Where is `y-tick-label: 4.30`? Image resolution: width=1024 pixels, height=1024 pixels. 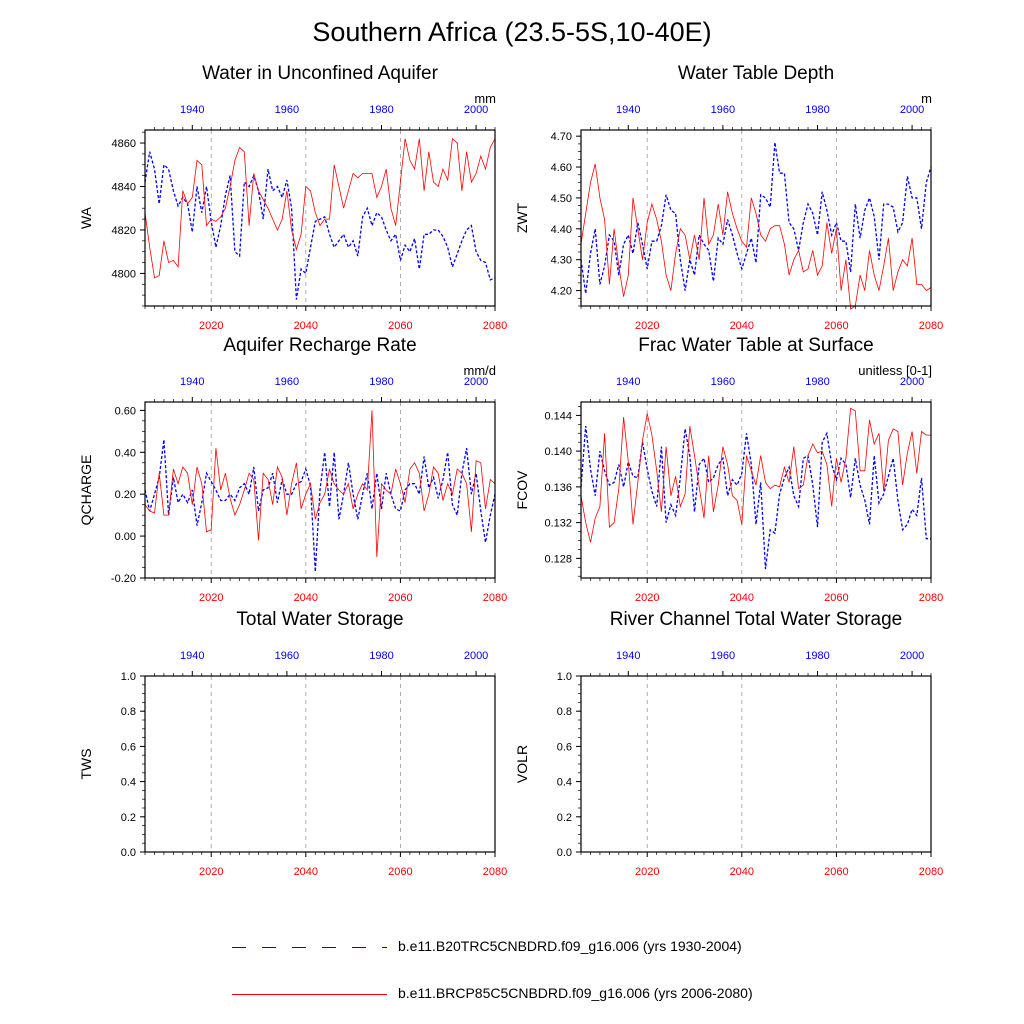
y-tick-label: 4.30 is located at coordinates (561, 261).